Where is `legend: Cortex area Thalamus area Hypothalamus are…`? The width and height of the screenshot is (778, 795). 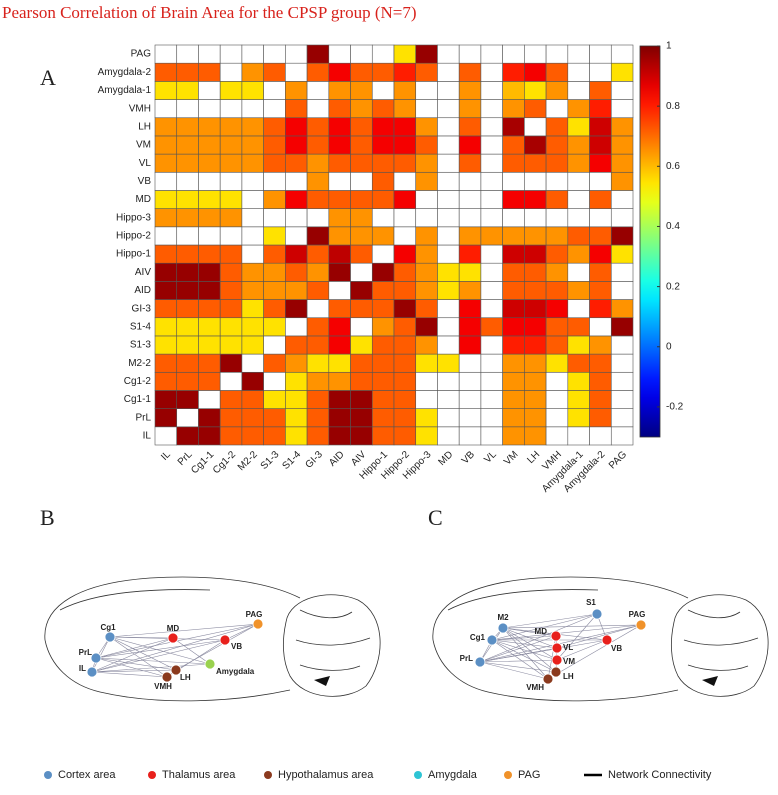 legend: Cortex area Thalamus area Hypothalamus are… is located at coordinates (378, 775).